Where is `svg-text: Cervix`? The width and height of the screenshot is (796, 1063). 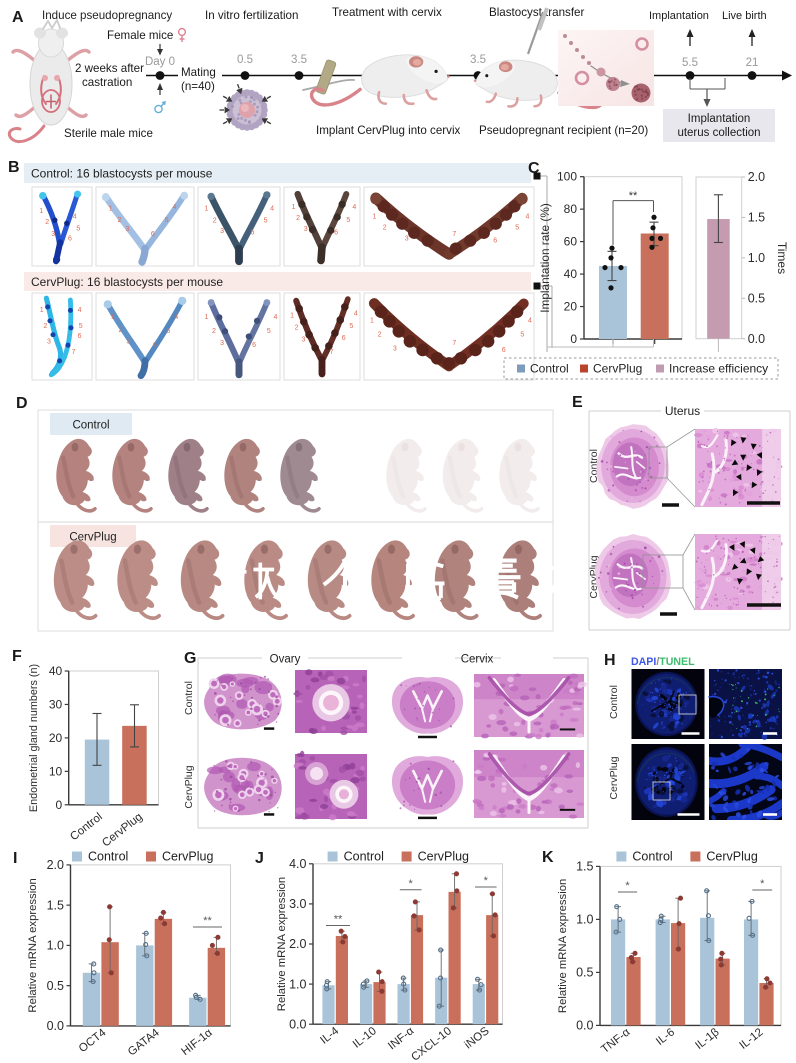
svg-text: Cervix is located at coordinates (477, 660).